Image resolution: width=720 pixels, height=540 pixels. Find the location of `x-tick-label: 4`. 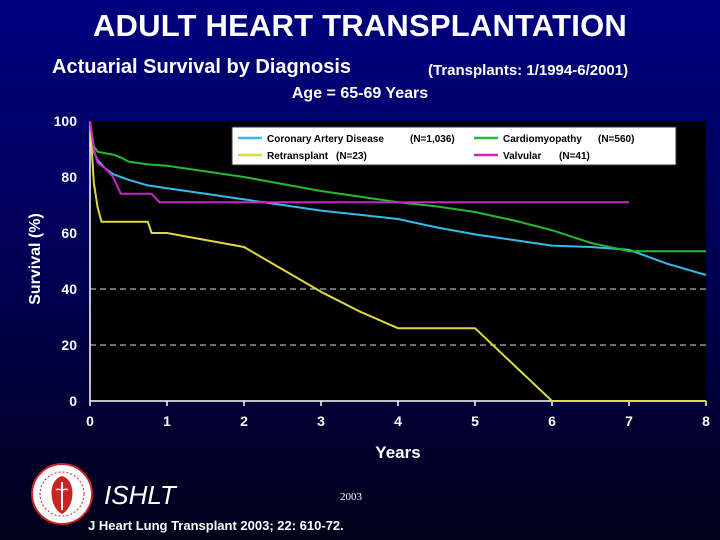

x-tick-label: 4 is located at coordinates (398, 421).